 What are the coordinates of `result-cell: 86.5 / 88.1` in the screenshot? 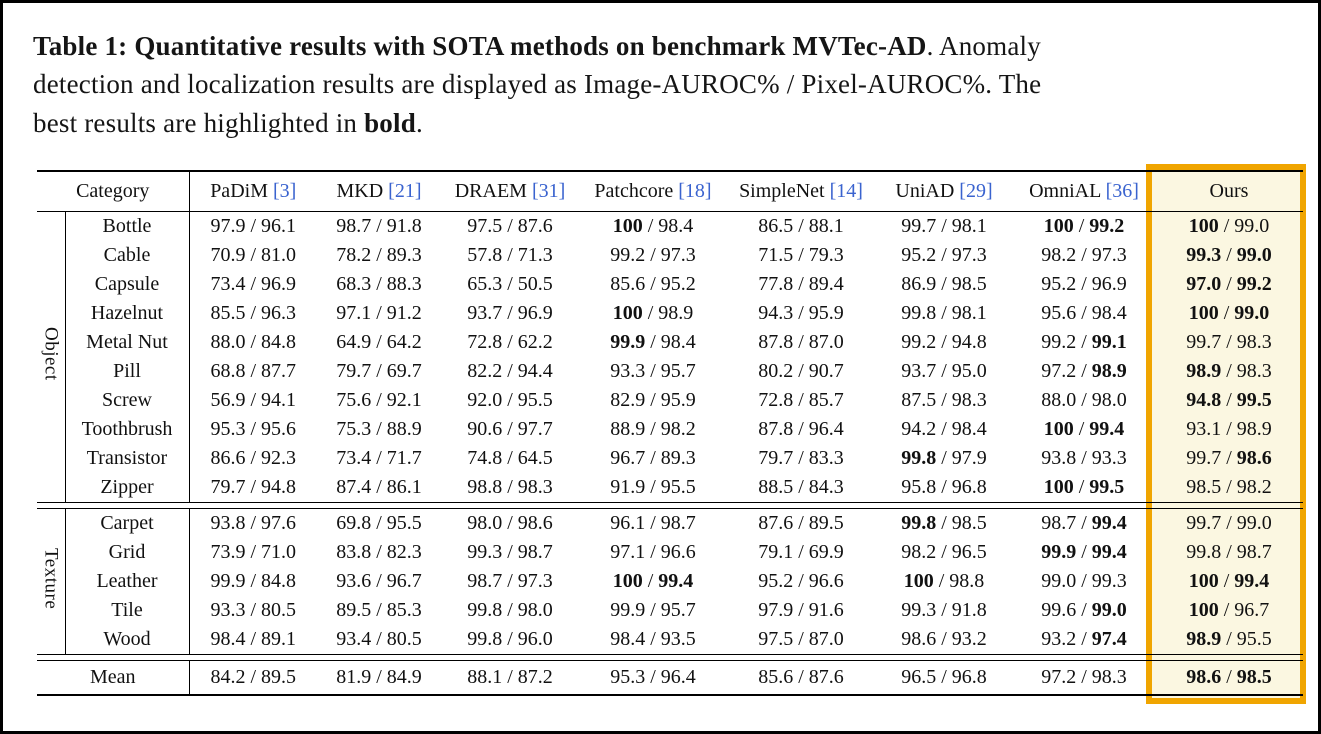 It's located at (801, 226).